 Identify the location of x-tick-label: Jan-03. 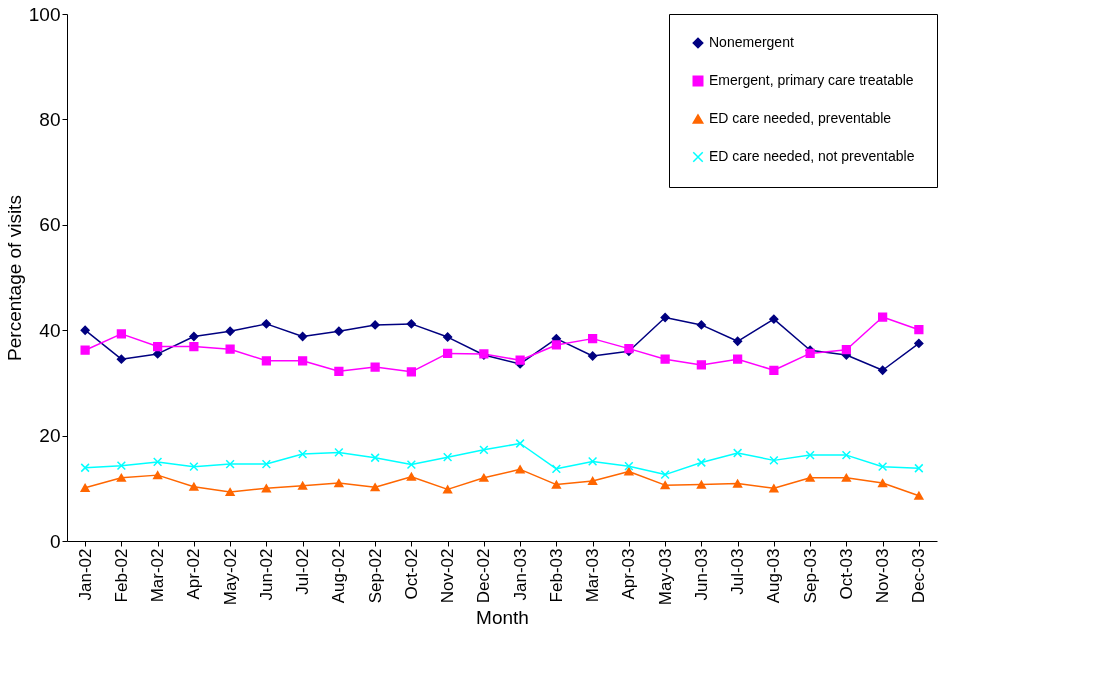
(520, 574).